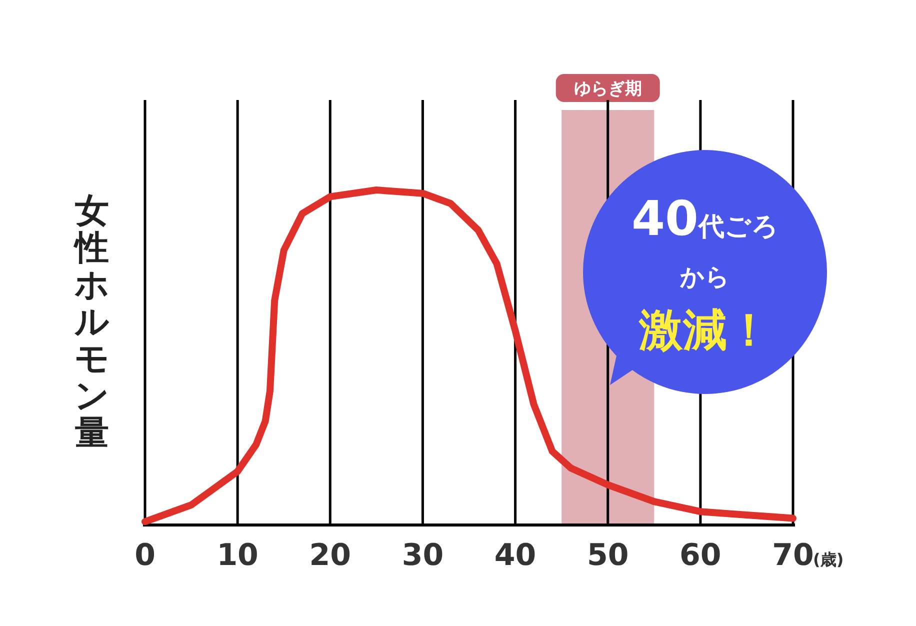 The height and width of the screenshot is (626, 916). I want to click on x-axis-title: (歳), so click(828, 559).